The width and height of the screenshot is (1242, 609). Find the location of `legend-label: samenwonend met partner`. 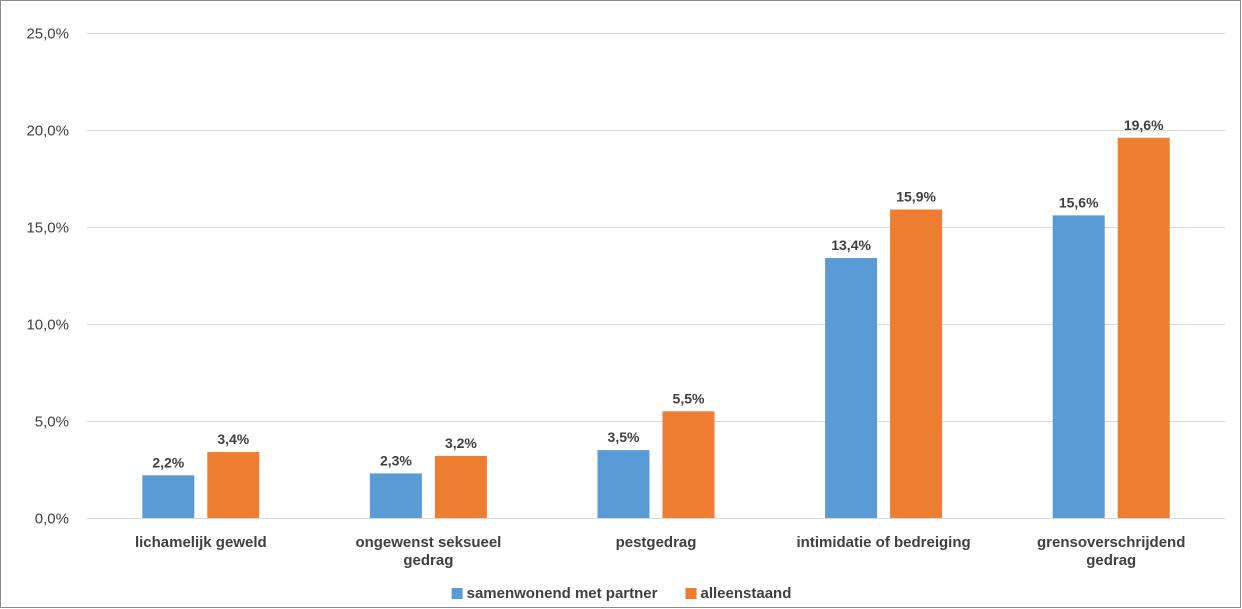

legend-label: samenwonend met partner is located at coordinates (562, 593).